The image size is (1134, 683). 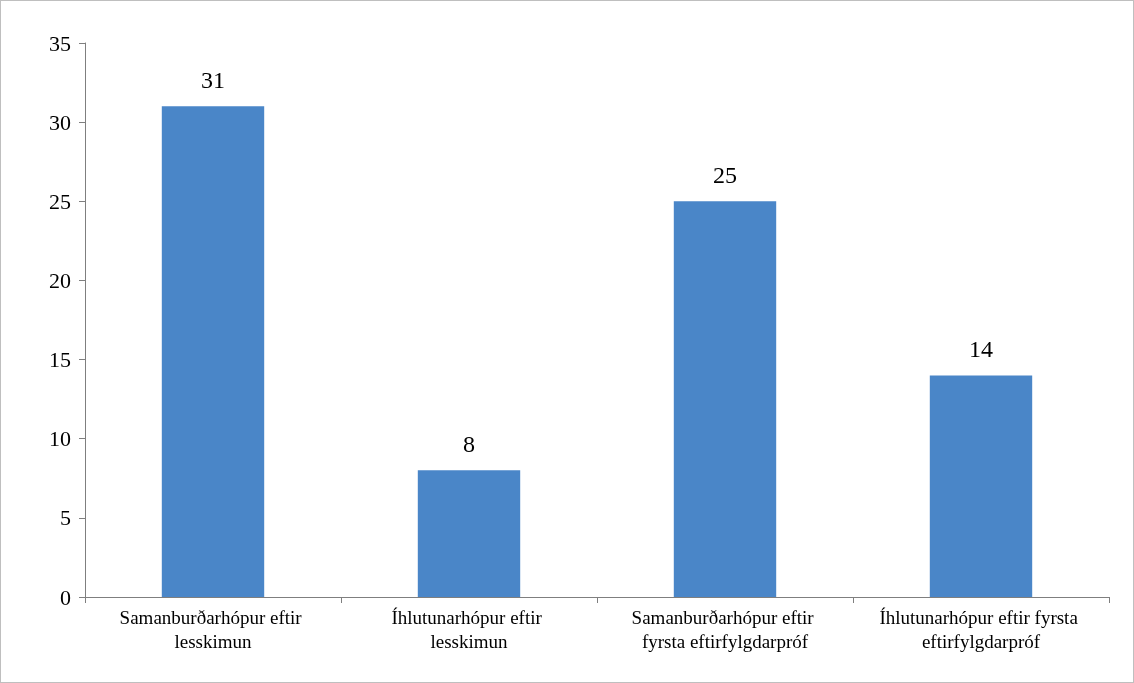 What do you see at coordinates (60, 43) in the screenshot?
I see `y-tick-label: 35` at bounding box center [60, 43].